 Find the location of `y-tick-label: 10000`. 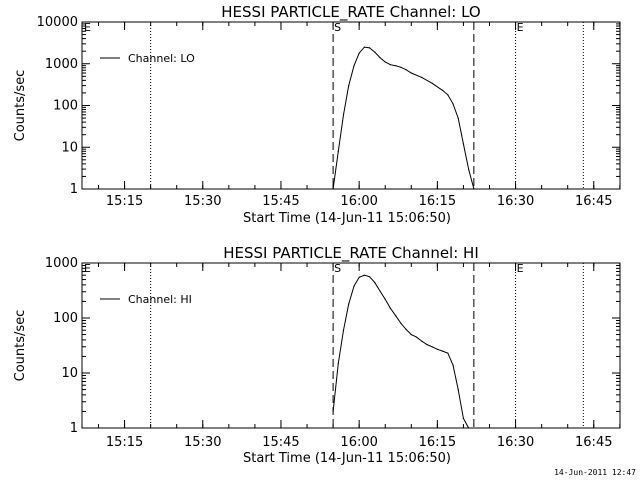

y-tick-label: 10000 is located at coordinates (57, 22).